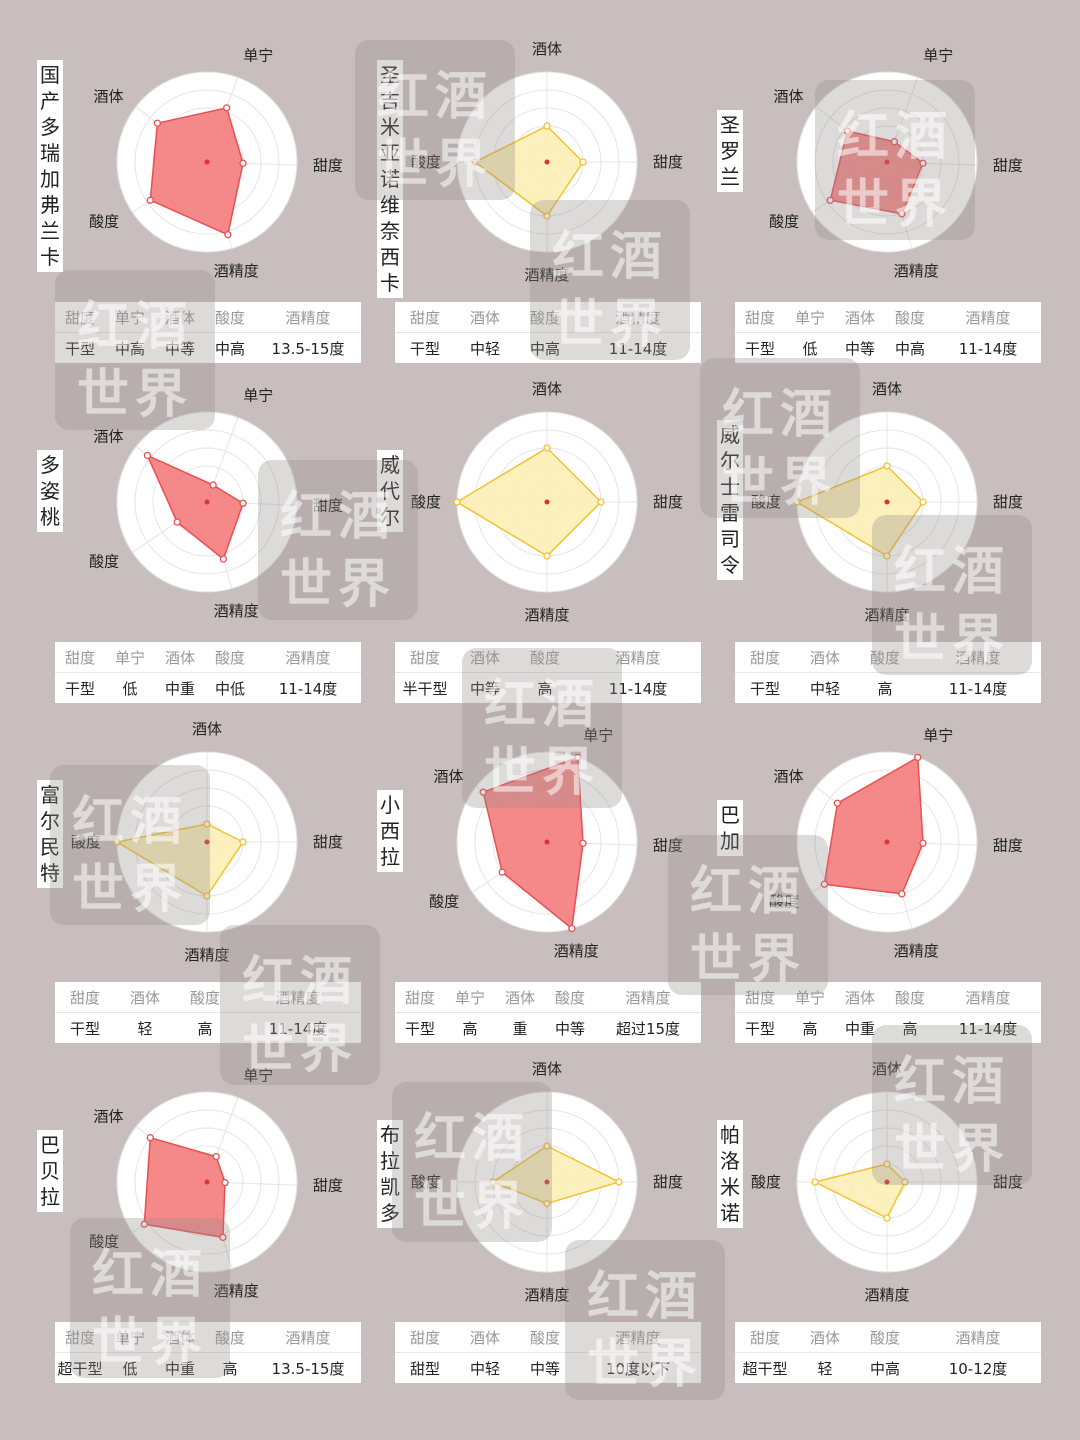  Describe the element at coordinates (556, 531) in the screenshot. I see `radar-card: 酒体 甜度 酒精度 酸度威代尔甜度 酒体 酸度 酒精度 半干型 中等高 11-14度` at that location.